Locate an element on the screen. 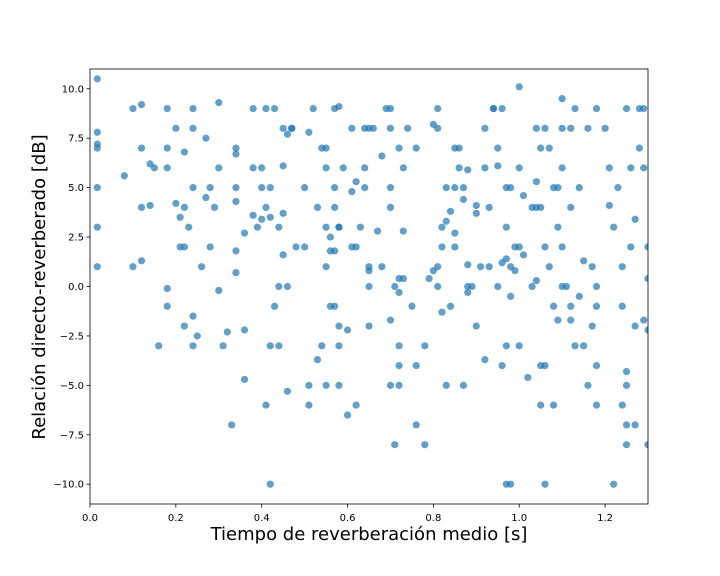 The width and height of the screenshot is (720, 576). x-axis-label: Tiempo de reverberación medio [s] is located at coordinates (369, 534).